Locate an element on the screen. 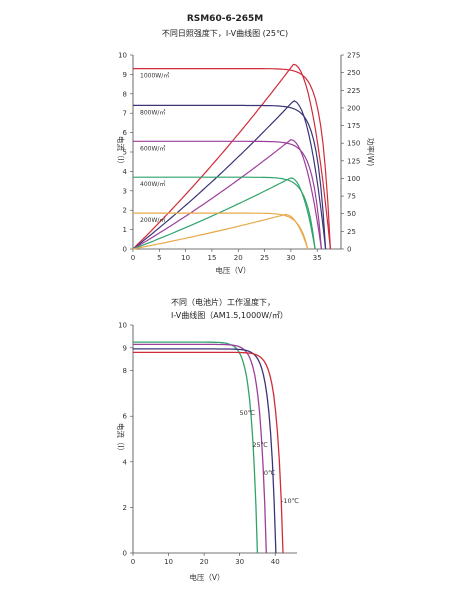 The height and width of the screenshot is (600, 450). chart-1-y2-tick-label: 200 is located at coordinates (353, 108).